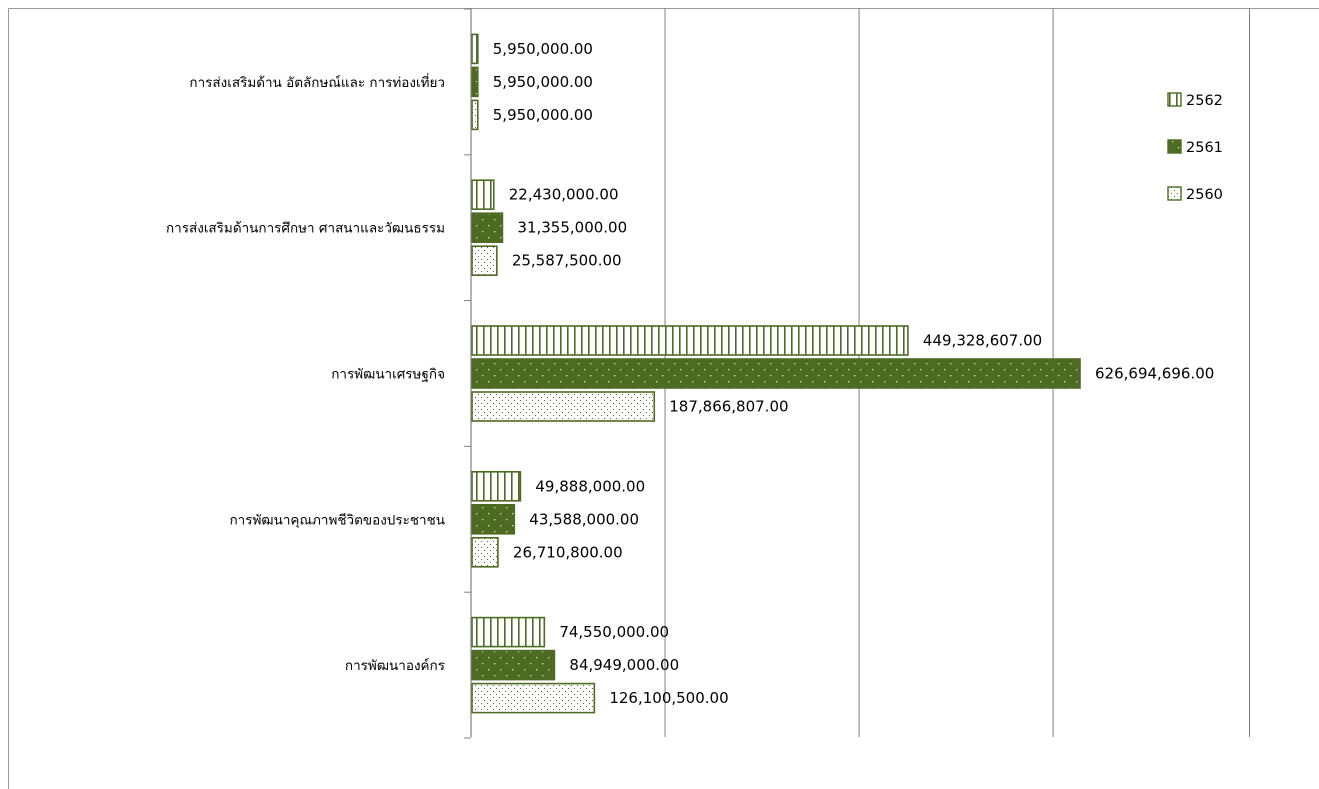 This screenshot has height=789, width=1319. Describe the element at coordinates (468, 373) in the screenshot. I see `category-axis` at that location.